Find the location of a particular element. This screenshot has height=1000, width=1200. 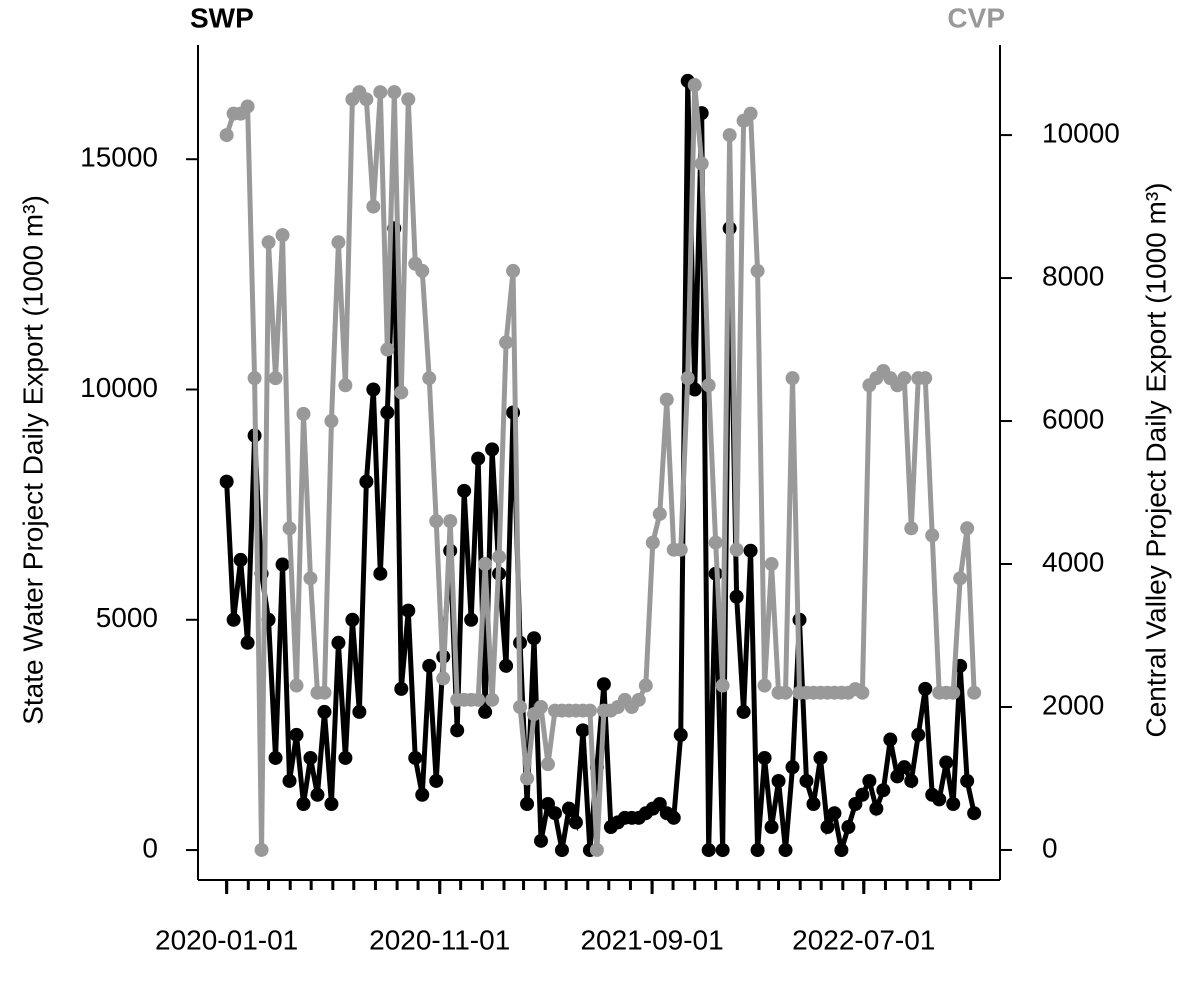

cvp-label: CVP is located at coordinates (976, 17).